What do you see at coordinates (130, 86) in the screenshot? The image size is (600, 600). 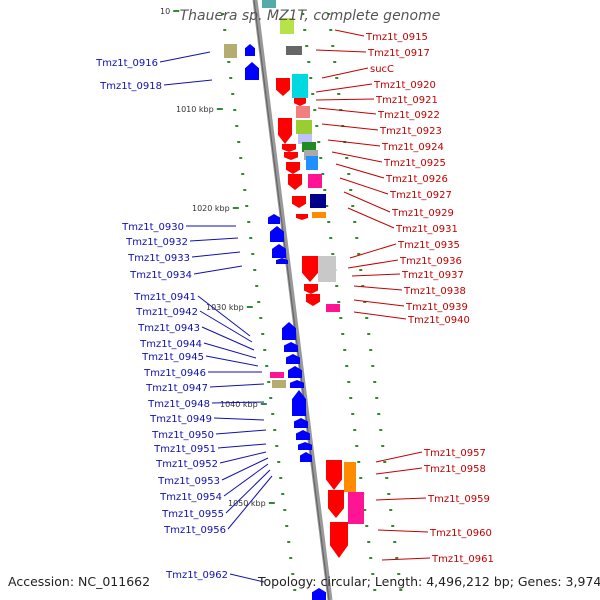 I see `left-gene-label: Tmz1t_0918` at bounding box center [130, 86].